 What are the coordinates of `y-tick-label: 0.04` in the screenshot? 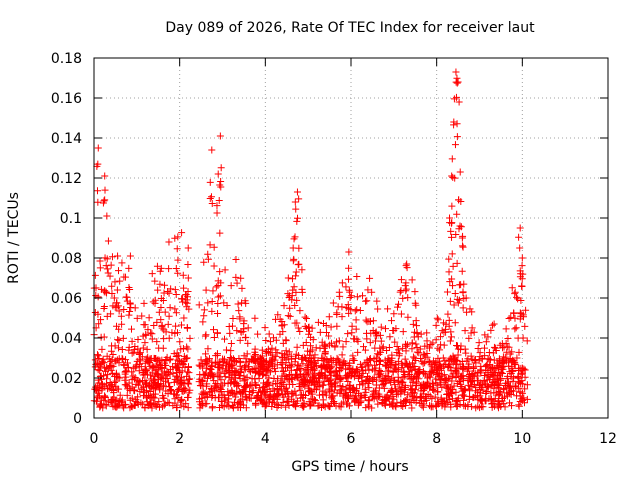 It's located at (66, 339).